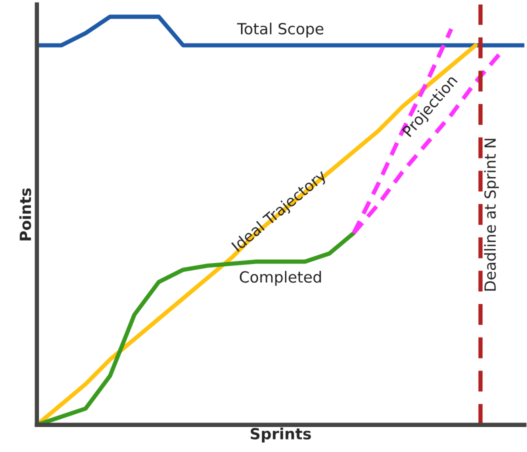 The height and width of the screenshot is (452, 527). I want to click on x-axis-title: Sprints, so click(280, 435).